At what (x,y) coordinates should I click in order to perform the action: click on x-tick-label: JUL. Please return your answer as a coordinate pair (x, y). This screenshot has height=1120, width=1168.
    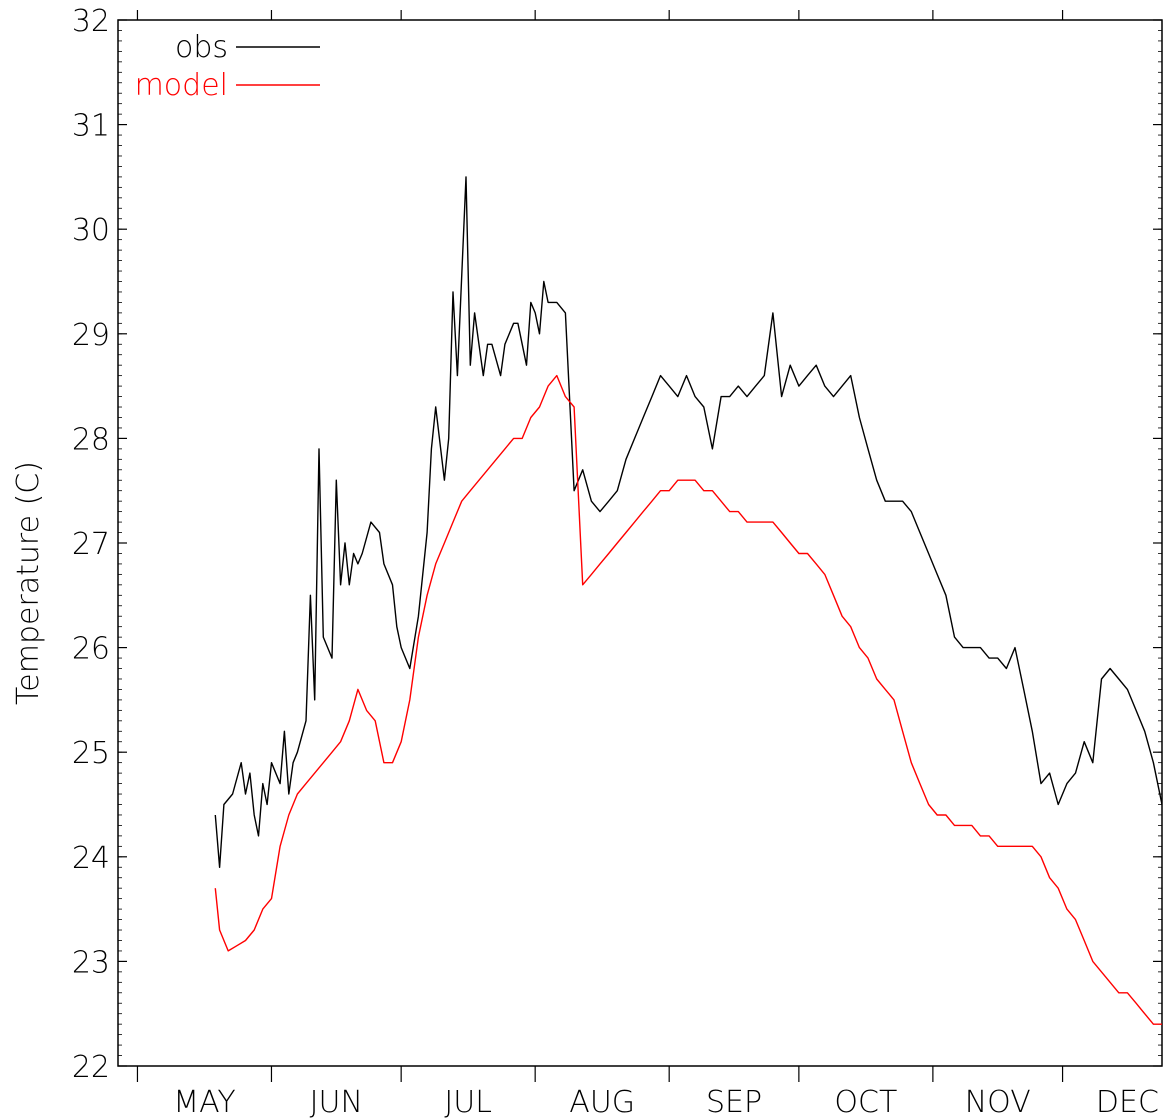
    Looking at the image, I should click on (468, 1102).